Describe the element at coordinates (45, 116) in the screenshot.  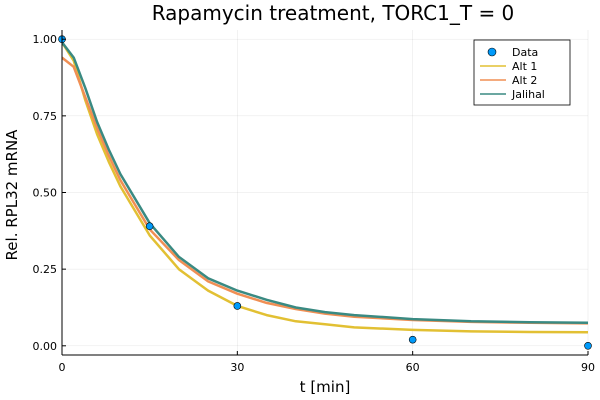
I see `y-tick-label: 0.75` at that location.